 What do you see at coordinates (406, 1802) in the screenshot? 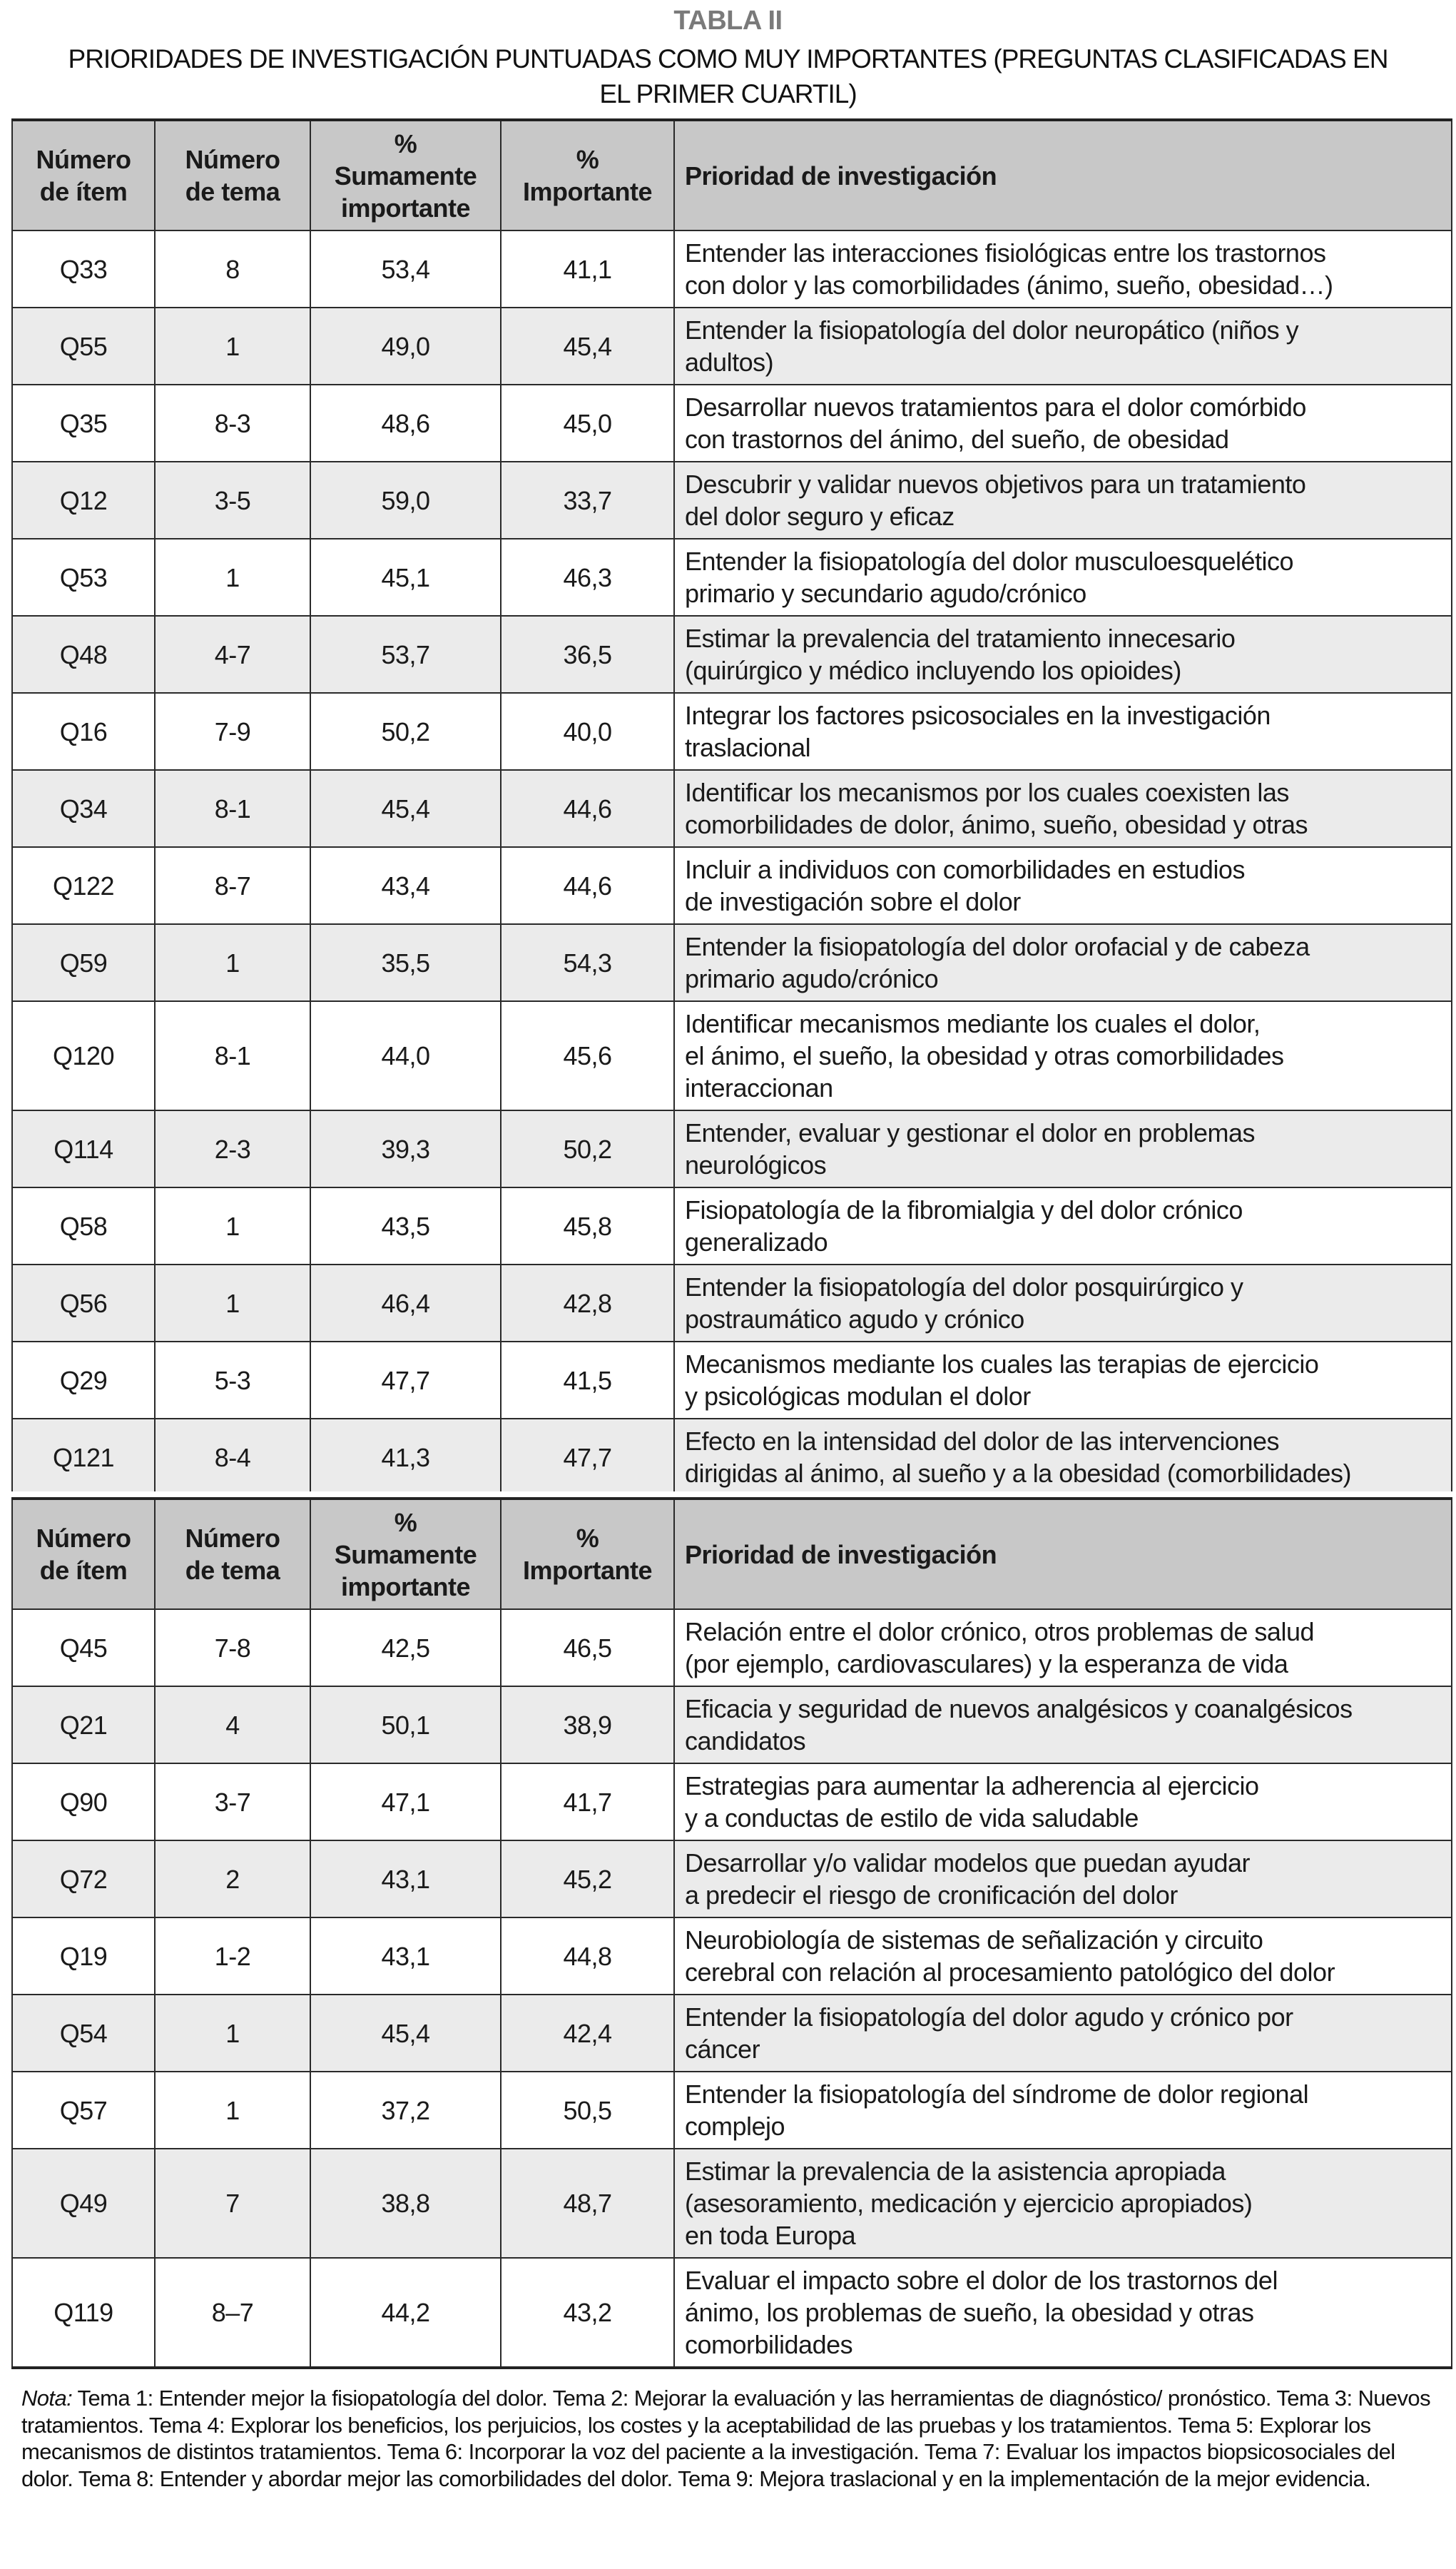
I see `extremely-important-cell: 47,1` at bounding box center [406, 1802].